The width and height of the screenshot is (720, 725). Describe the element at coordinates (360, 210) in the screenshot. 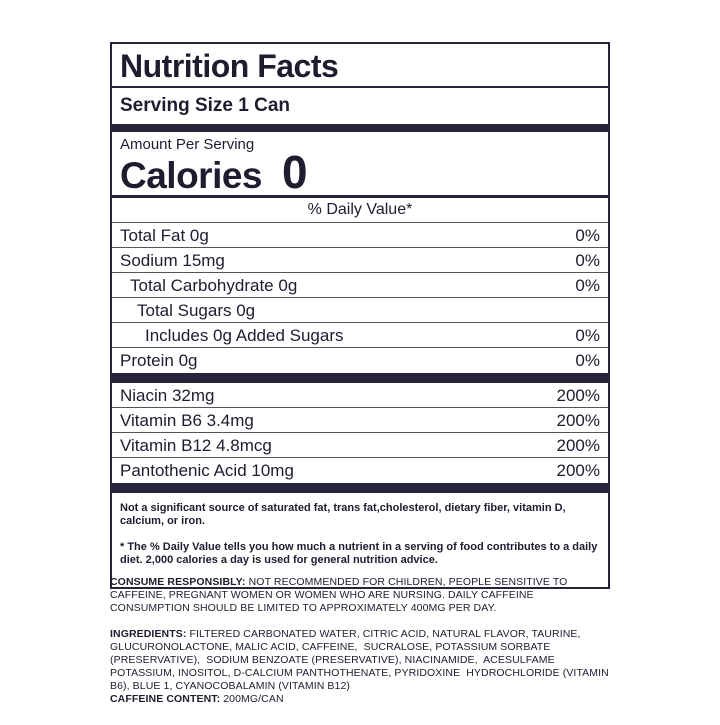

I see `daily-value-header: % Daily Value*` at that location.